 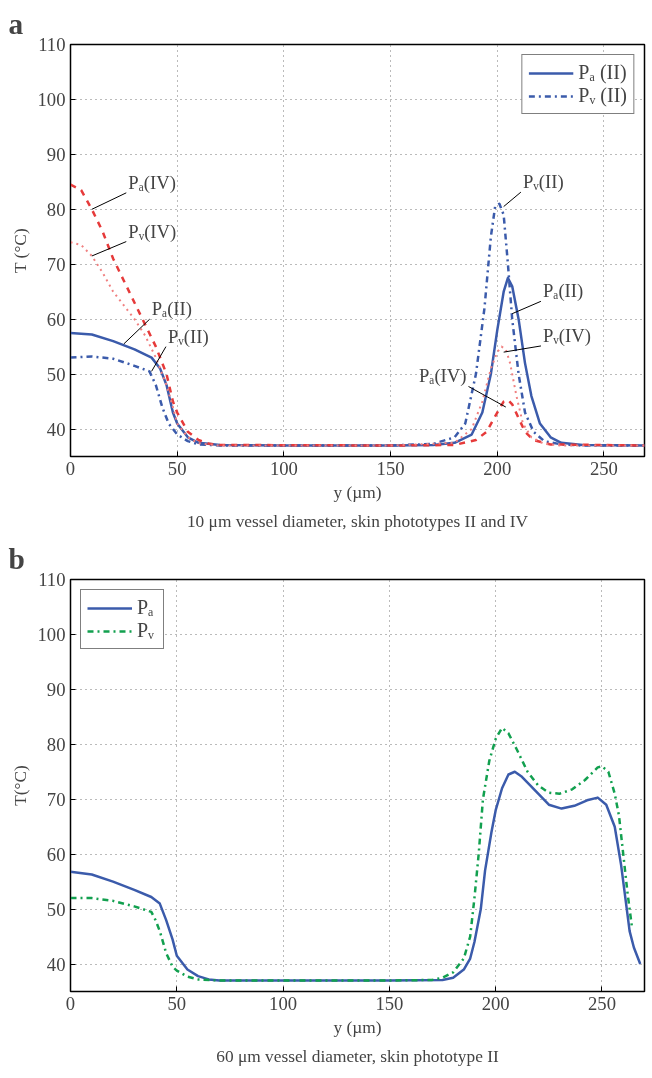 What do you see at coordinates (16, 23) in the screenshot?
I see `chart-title: a` at bounding box center [16, 23].